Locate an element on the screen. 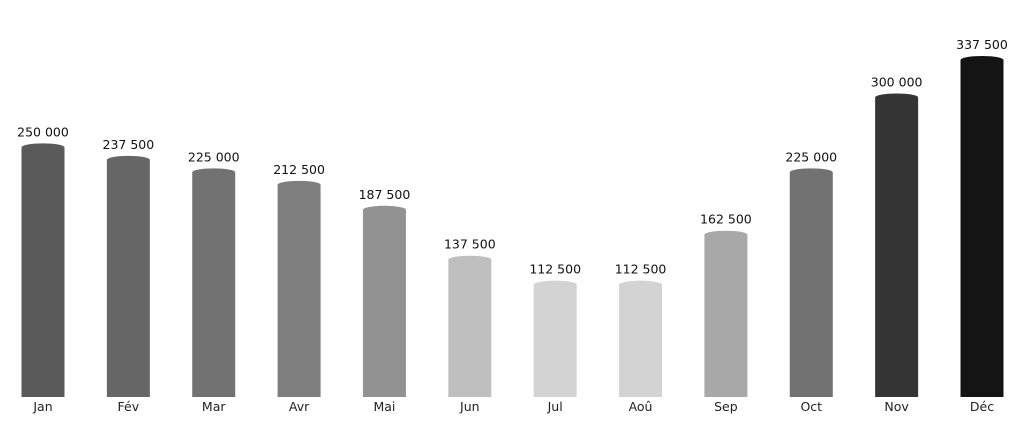 This screenshot has height=422, width=1024. x-tick-label-jan: Jan is located at coordinates (42, 406).